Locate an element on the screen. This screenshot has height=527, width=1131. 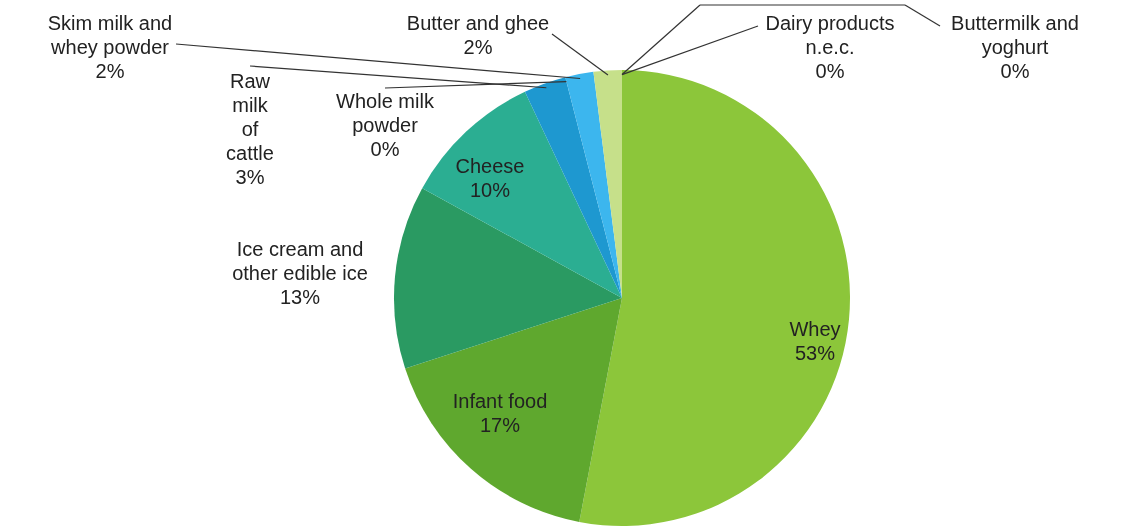
slice-label: Butter and ghee is located at coordinates (478, 23).